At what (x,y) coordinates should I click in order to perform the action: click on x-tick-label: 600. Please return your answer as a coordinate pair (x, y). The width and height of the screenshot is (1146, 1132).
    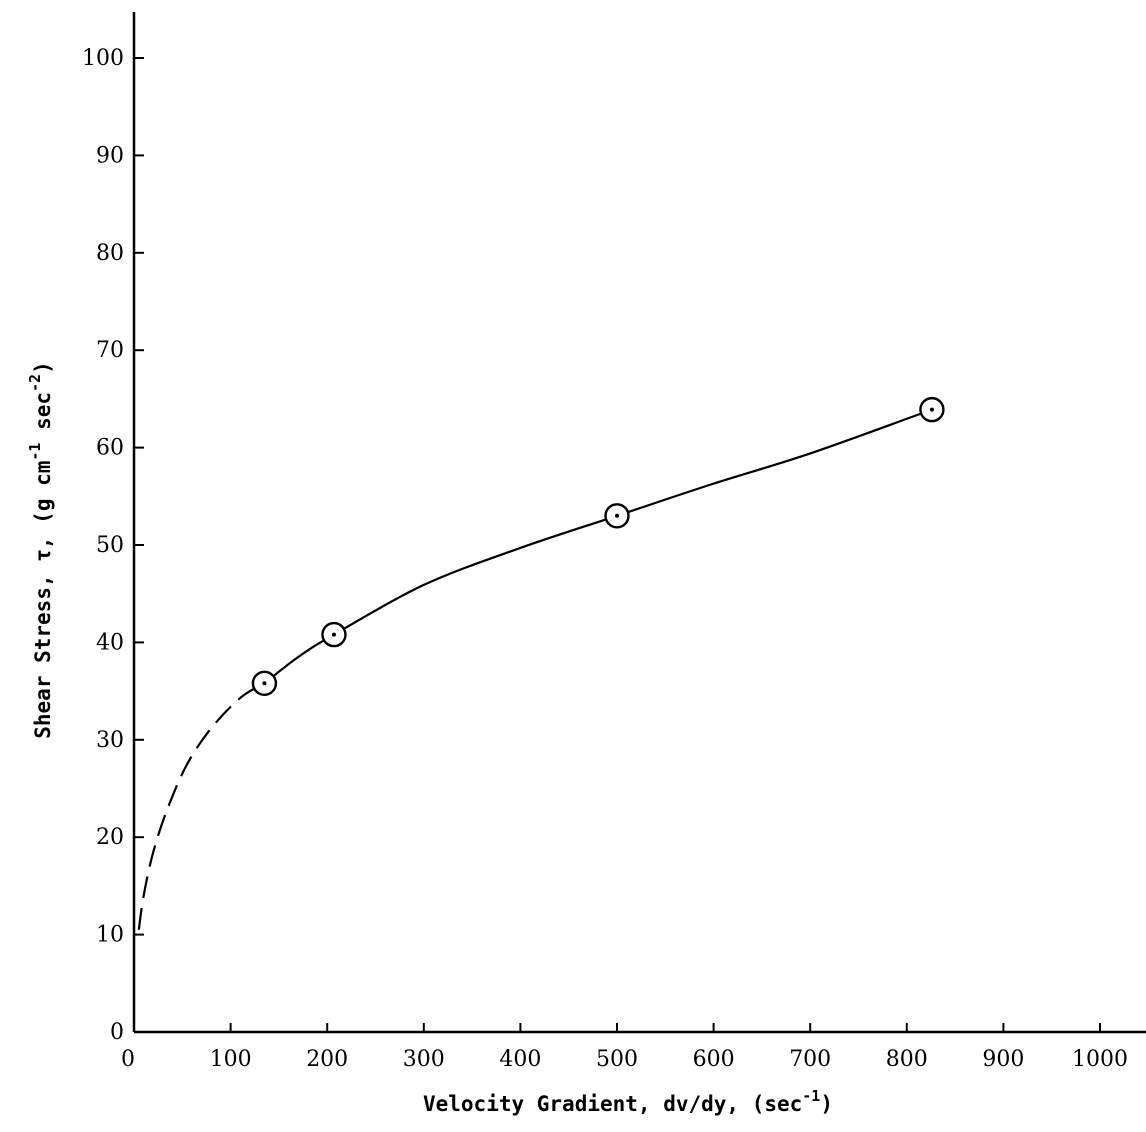
    Looking at the image, I should click on (714, 1059).